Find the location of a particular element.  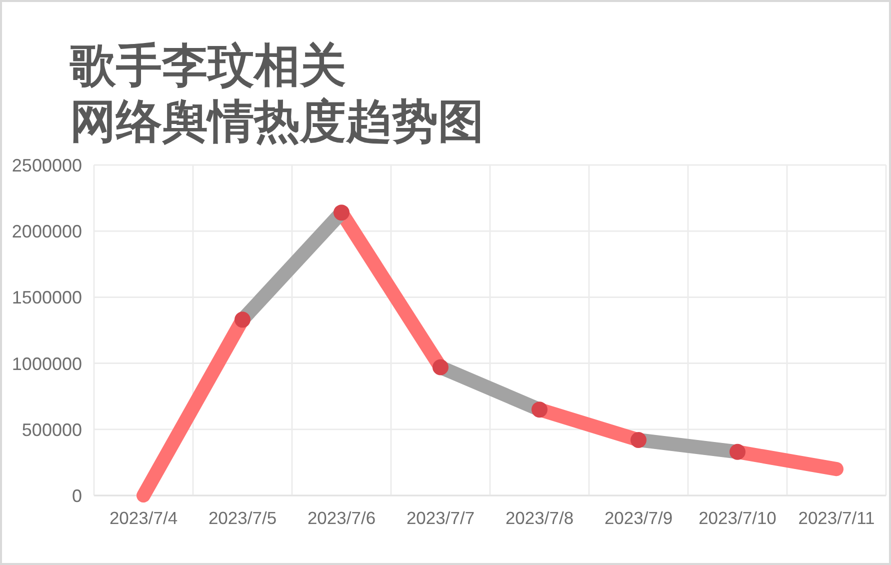

x-tick-label: 2023/7/8 is located at coordinates (539, 518).